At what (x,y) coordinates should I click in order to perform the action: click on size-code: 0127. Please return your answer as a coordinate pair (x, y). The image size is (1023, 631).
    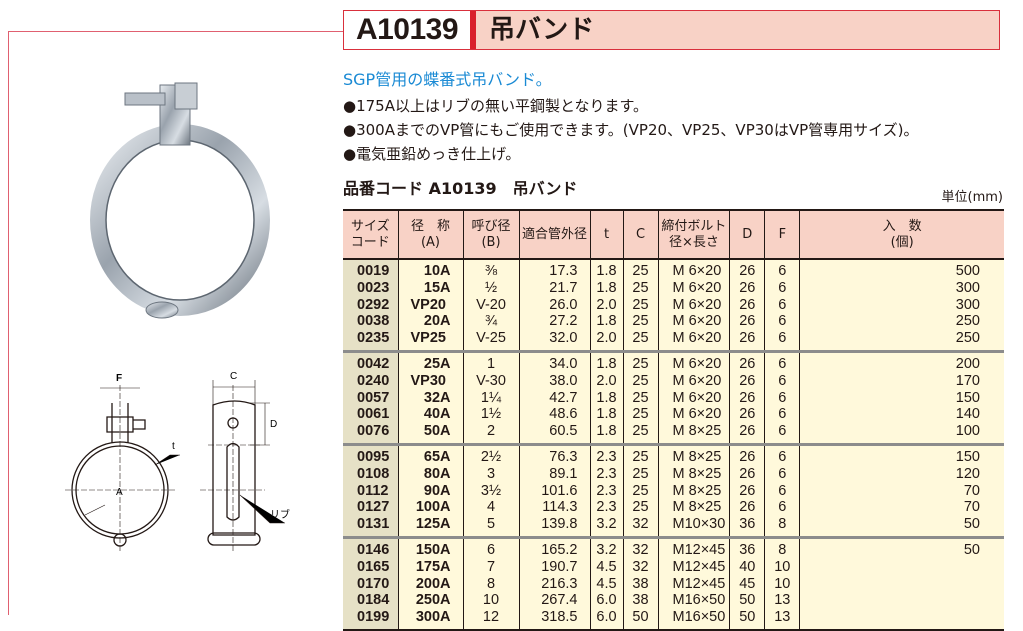
    Looking at the image, I should click on (370, 508).